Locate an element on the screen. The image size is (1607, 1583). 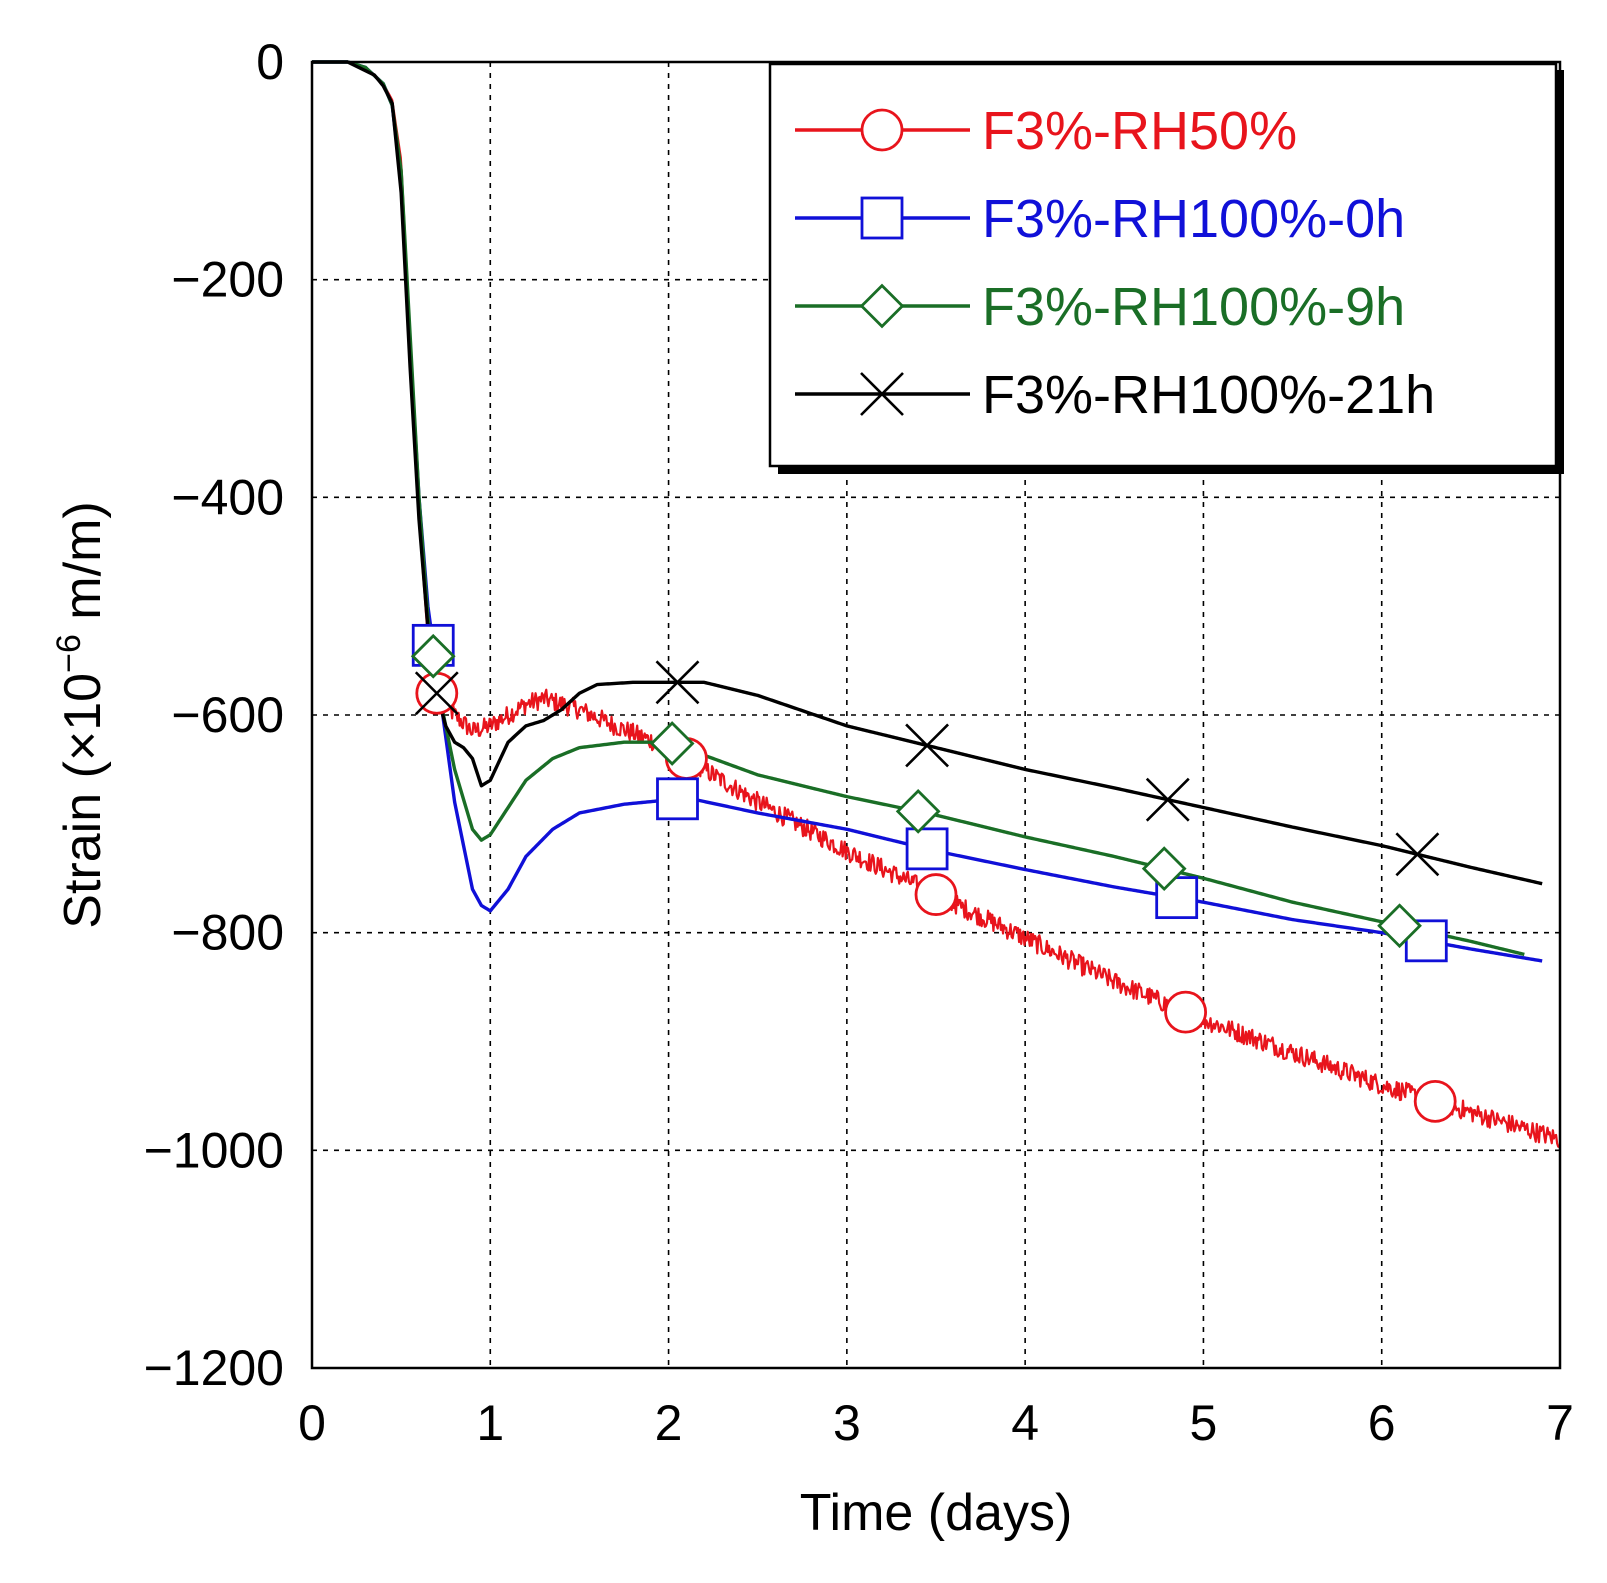
y-tick-label: −800 is located at coordinates (227, 933).